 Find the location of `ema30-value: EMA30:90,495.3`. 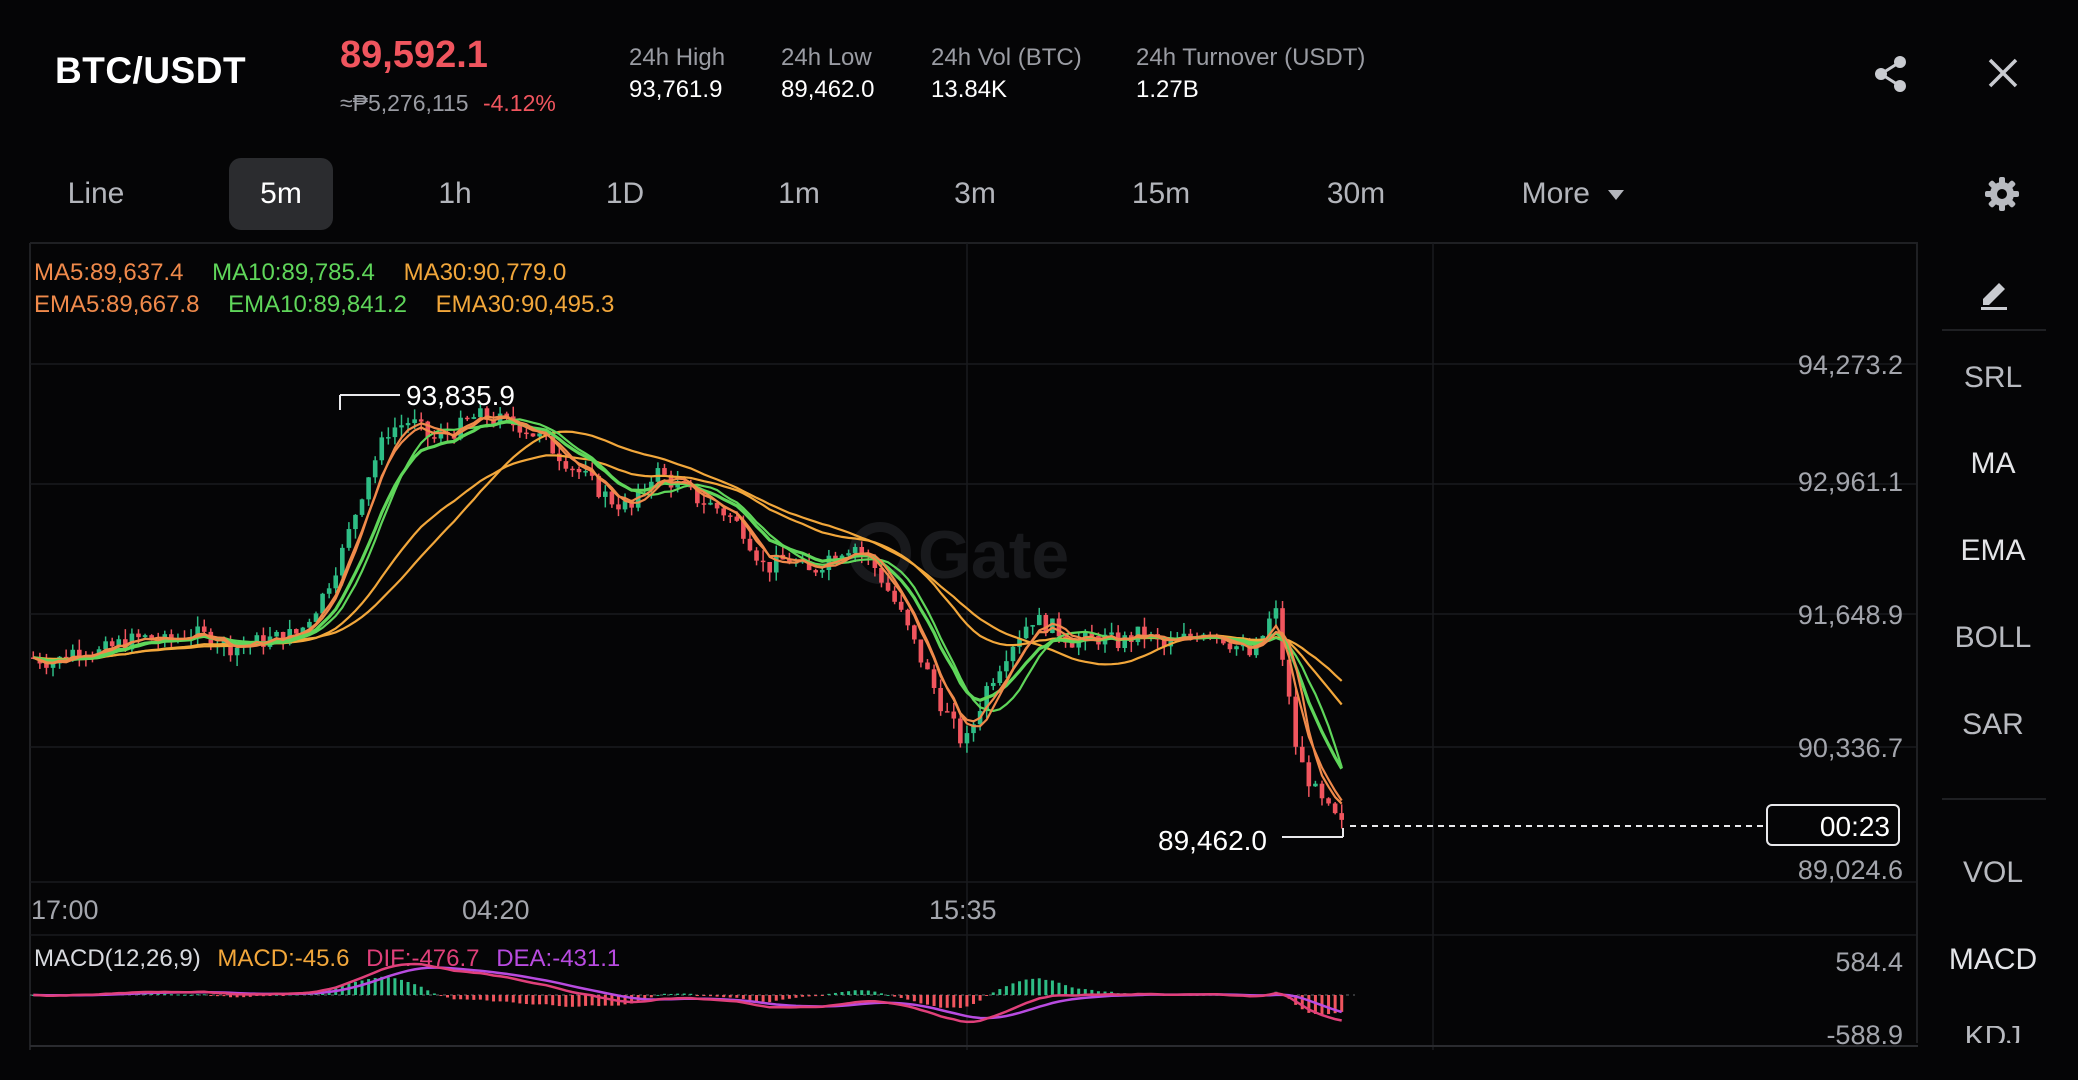

ema30-value: EMA30:90,495.3 is located at coordinates (525, 304).